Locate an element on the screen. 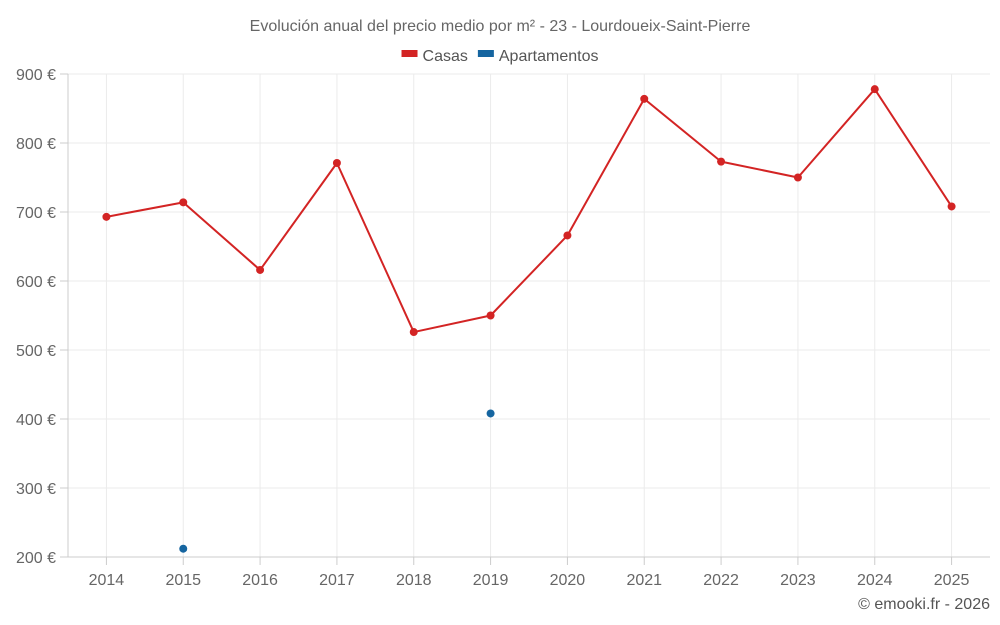  legend-label: Apartamentos is located at coordinates (549, 56).